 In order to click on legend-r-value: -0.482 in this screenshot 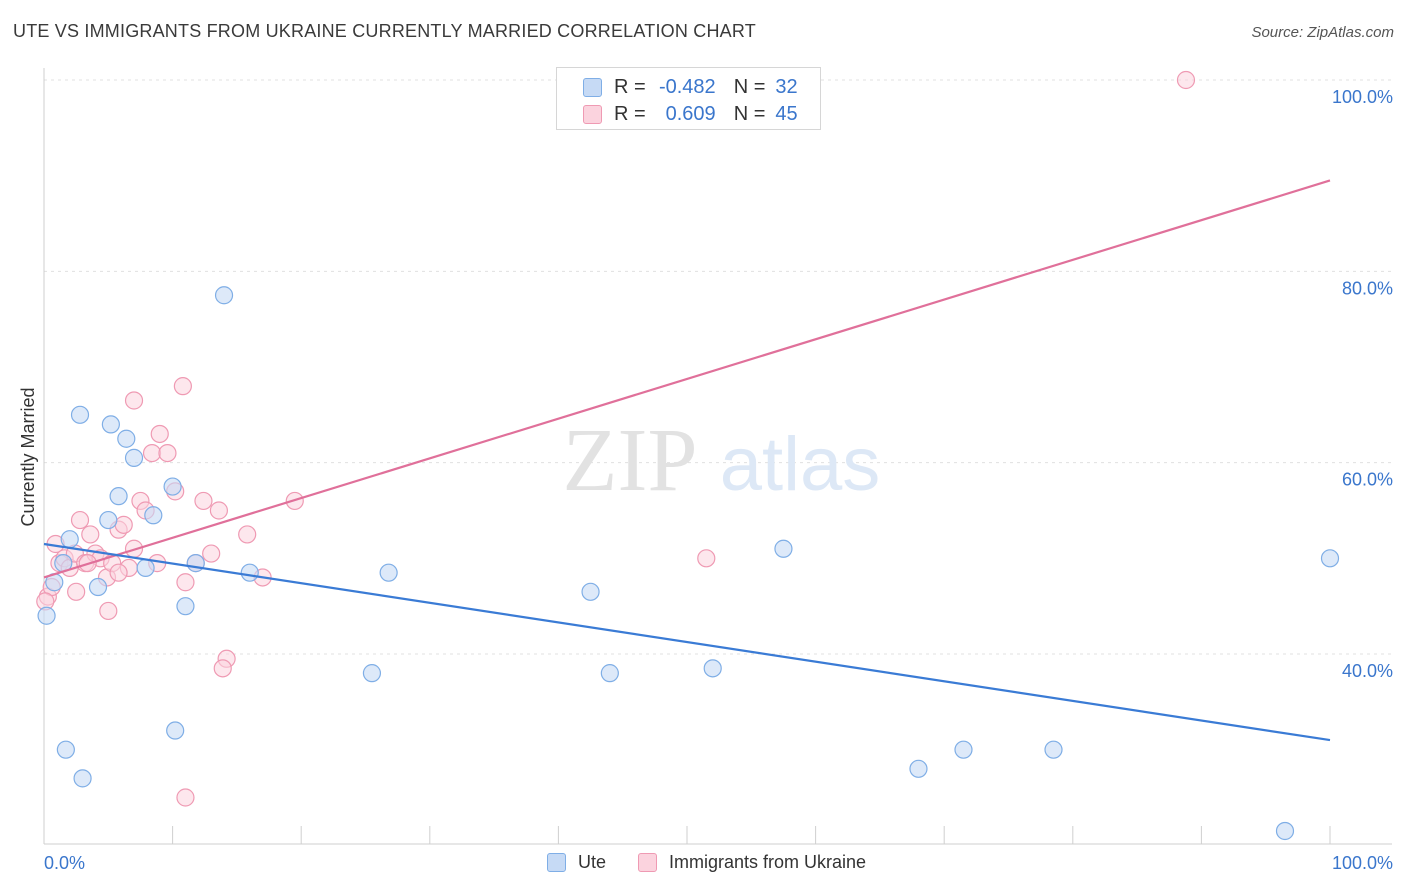, I will do `click(687, 86)`.